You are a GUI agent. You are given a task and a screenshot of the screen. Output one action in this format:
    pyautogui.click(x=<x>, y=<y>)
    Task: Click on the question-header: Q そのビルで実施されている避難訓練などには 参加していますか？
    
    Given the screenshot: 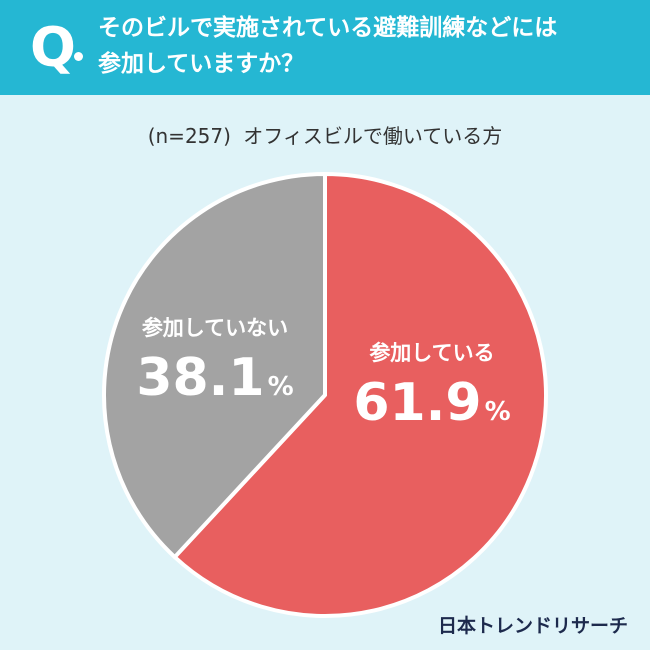 What is the action you would take?
    pyautogui.click(x=325, y=47)
    